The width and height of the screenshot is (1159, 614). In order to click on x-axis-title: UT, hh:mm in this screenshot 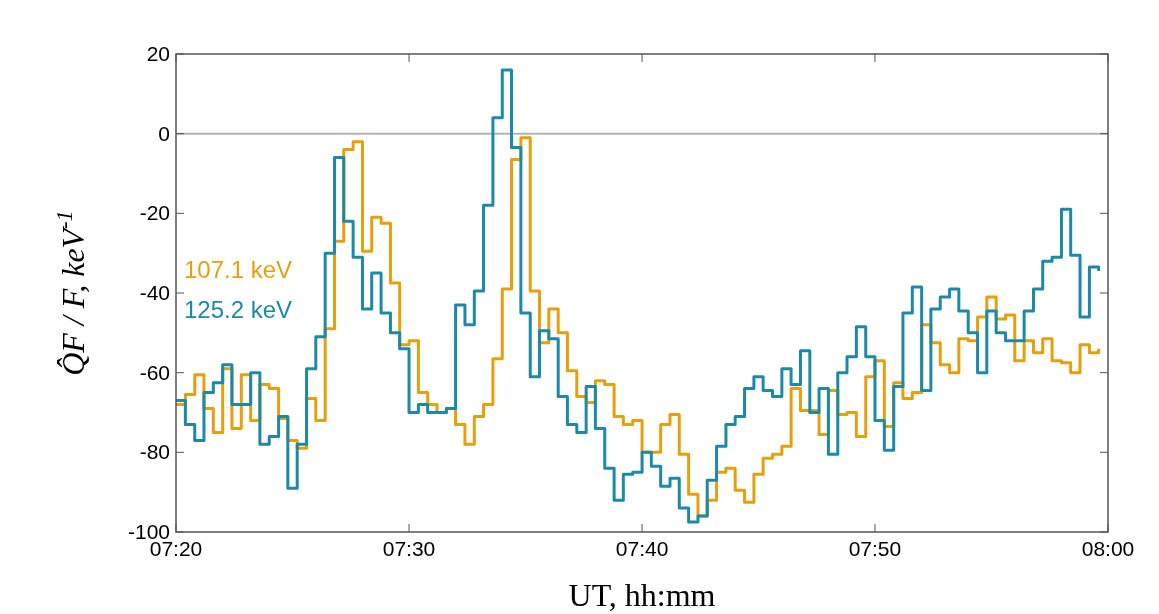, I will do `click(642, 595)`.